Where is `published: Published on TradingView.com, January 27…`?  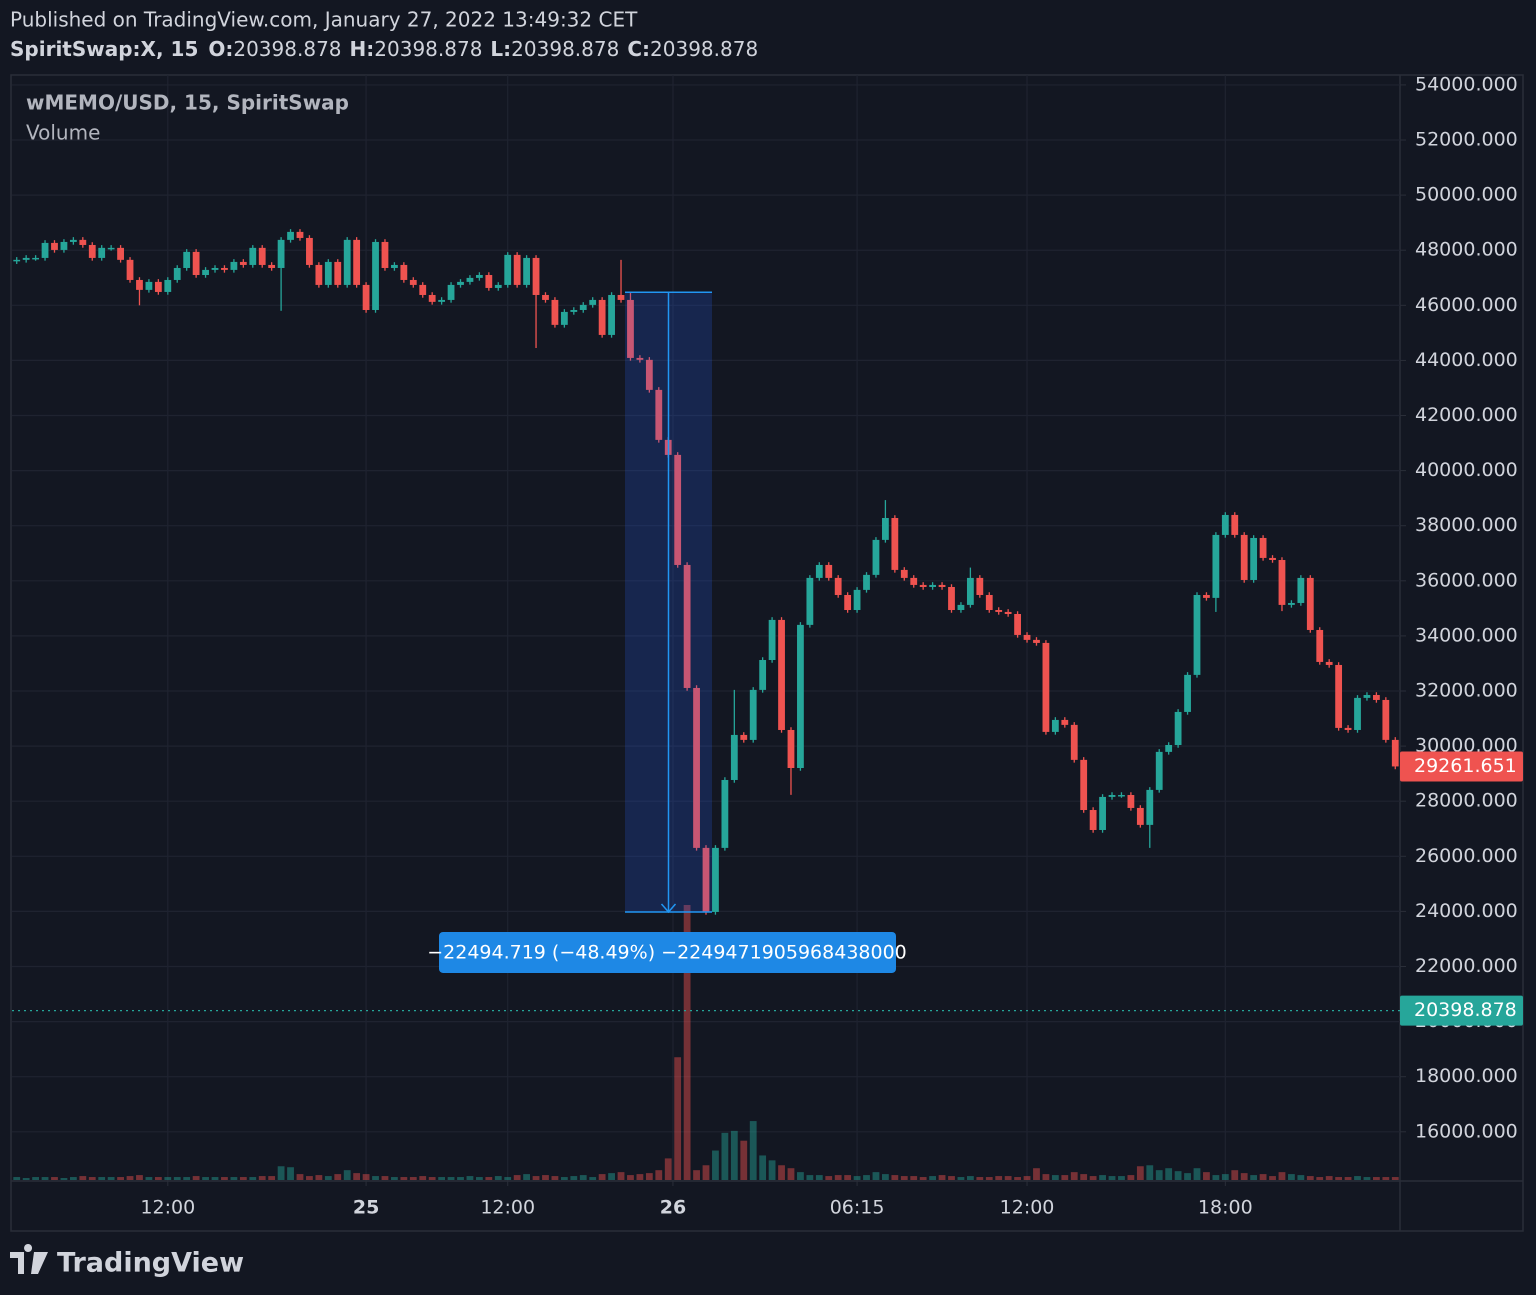 published: Published on TradingView.com, January 27… is located at coordinates (324, 20).